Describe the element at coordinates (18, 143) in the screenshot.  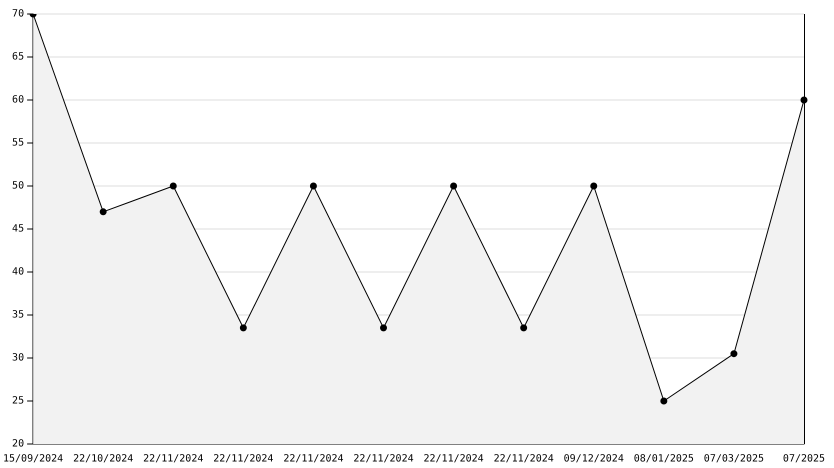
I see `y-tick-label: 55` at that location.